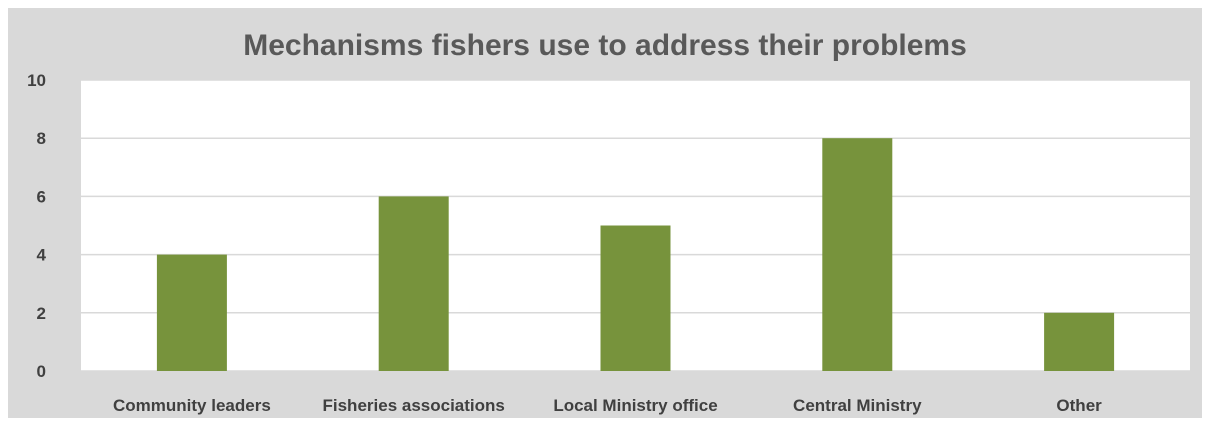 Image resolution: width=1210 pixels, height=426 pixels. What do you see at coordinates (413, 283) in the screenshot?
I see `bar-fisheries-associations` at bounding box center [413, 283].